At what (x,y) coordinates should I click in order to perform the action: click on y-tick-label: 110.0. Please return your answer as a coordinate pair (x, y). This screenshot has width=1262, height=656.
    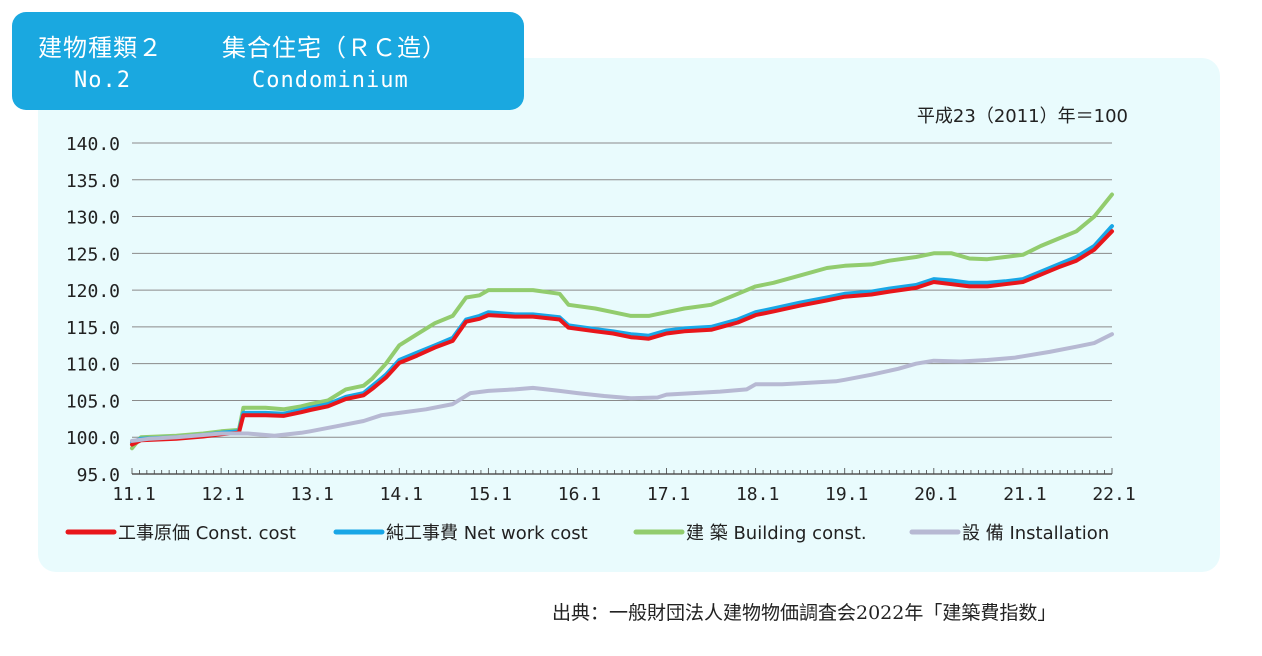
    Looking at the image, I should click on (93, 365).